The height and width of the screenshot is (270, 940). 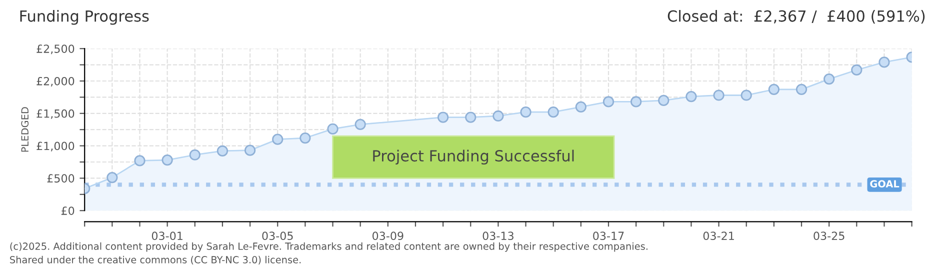 What do you see at coordinates (60, 178) in the screenshot?
I see `y-tick-label: £500` at bounding box center [60, 178].